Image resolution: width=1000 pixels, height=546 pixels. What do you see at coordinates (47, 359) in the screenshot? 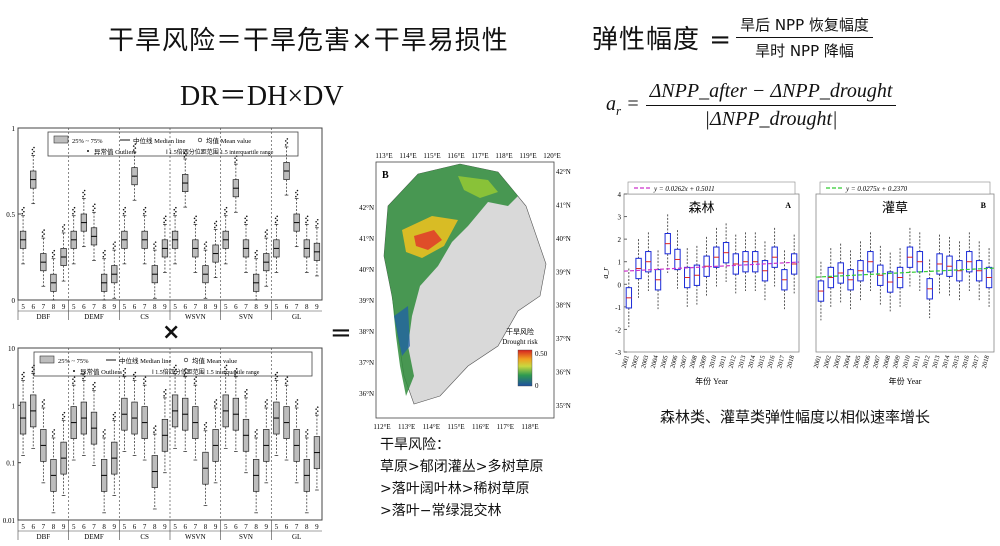
I see `legend-box-swatch` at bounding box center [47, 359].